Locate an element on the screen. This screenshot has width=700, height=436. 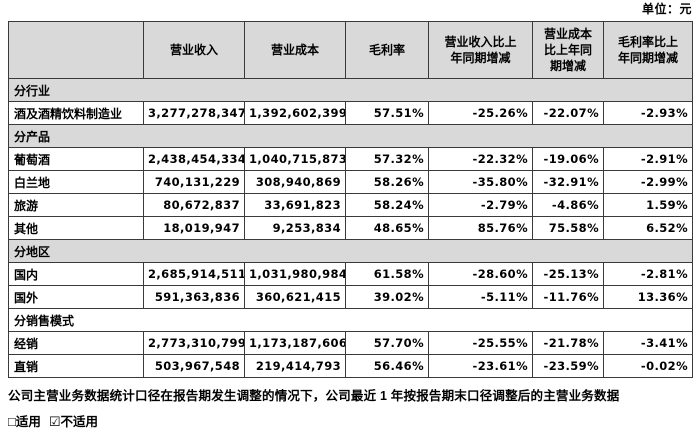
cost-yoy-cell: -23.59% is located at coordinates (568, 366).